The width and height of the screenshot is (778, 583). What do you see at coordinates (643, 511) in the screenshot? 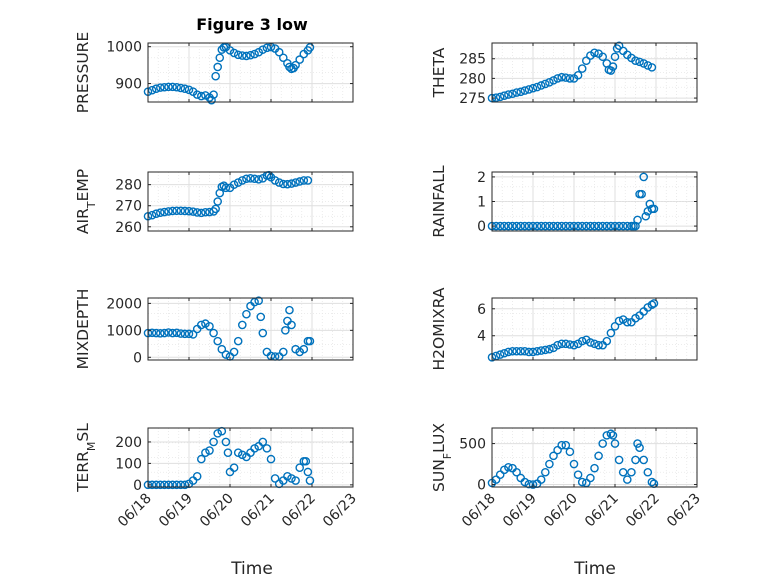
I see `x-tick-label: 06/22` at bounding box center [643, 511].